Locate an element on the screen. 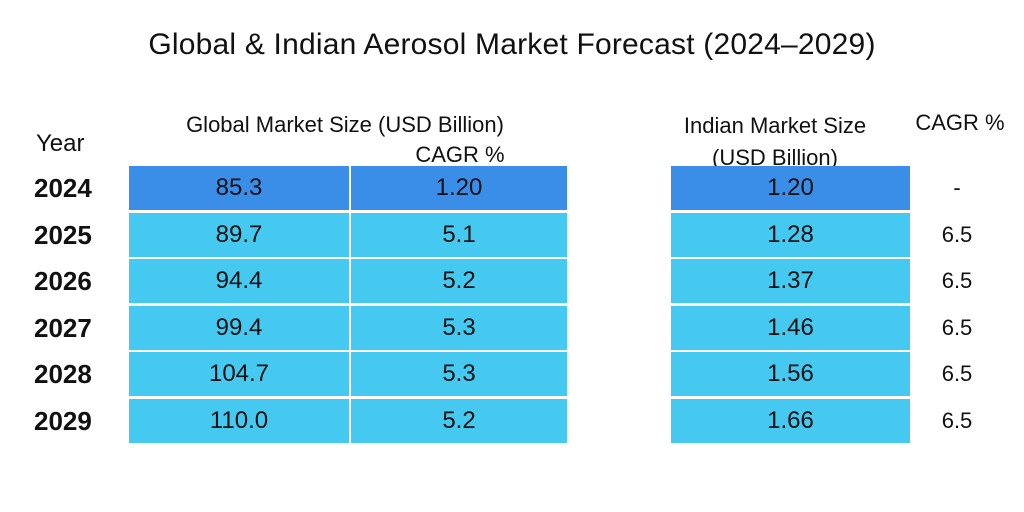  global-cagr-cell: 5.1 is located at coordinates (459, 235).